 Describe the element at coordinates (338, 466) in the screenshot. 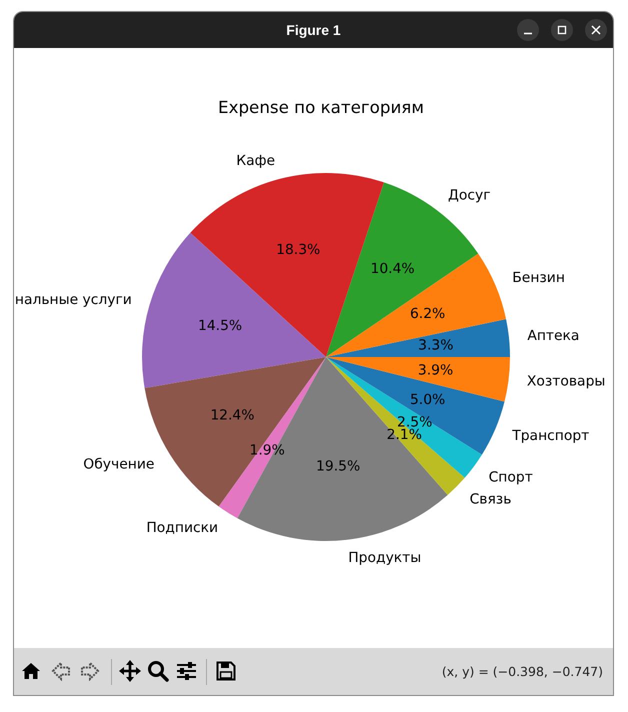

I see `data-label: 19.5%` at that location.